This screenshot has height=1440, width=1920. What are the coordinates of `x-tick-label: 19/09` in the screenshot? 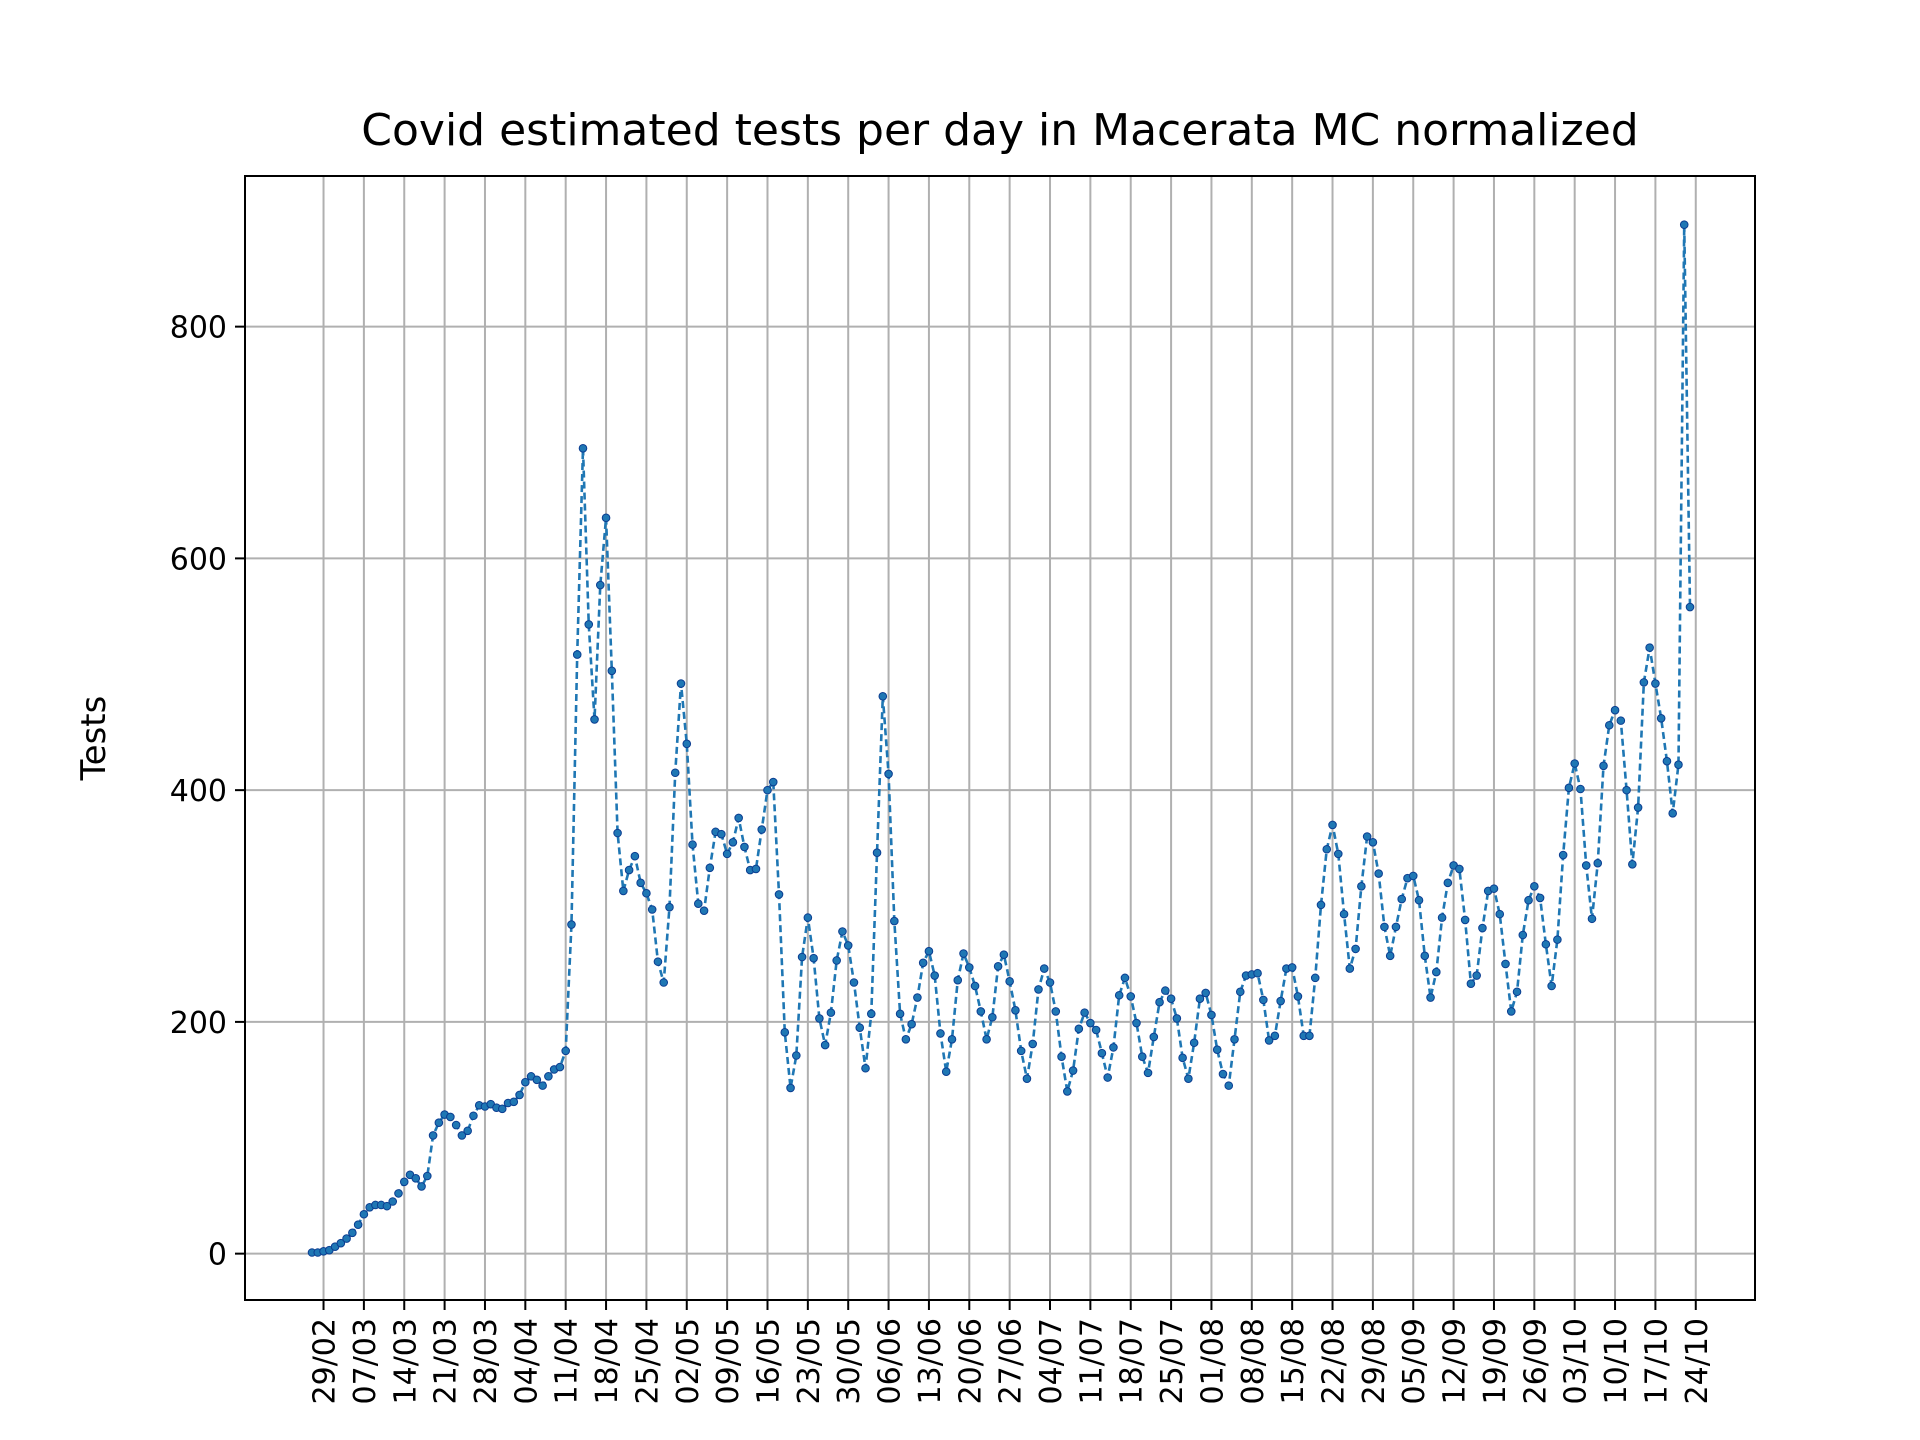 It's located at (1495, 1361).